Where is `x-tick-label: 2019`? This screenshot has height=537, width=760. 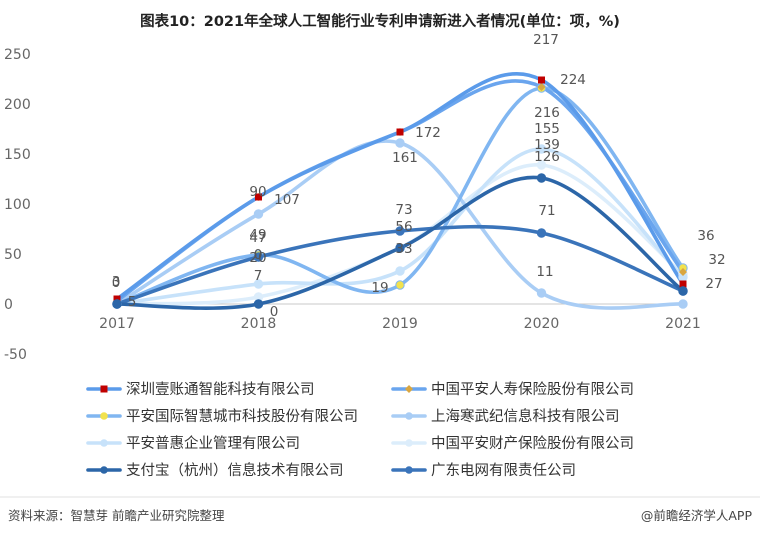
x-tick-label: 2019 is located at coordinates (400, 324).